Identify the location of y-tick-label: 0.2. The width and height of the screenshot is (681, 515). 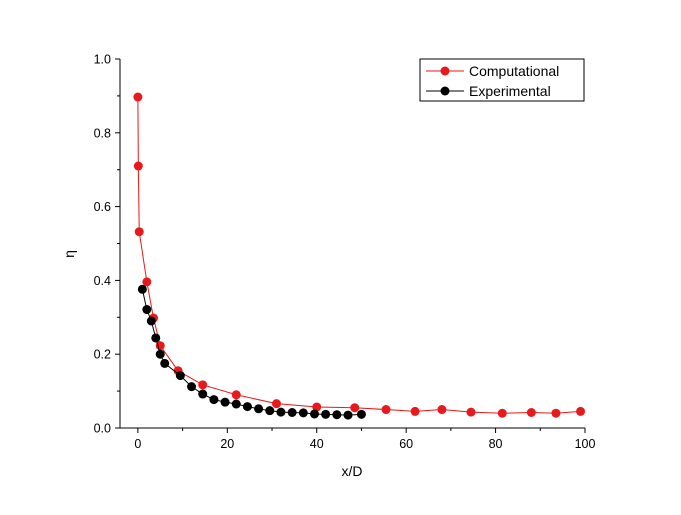
(102, 355).